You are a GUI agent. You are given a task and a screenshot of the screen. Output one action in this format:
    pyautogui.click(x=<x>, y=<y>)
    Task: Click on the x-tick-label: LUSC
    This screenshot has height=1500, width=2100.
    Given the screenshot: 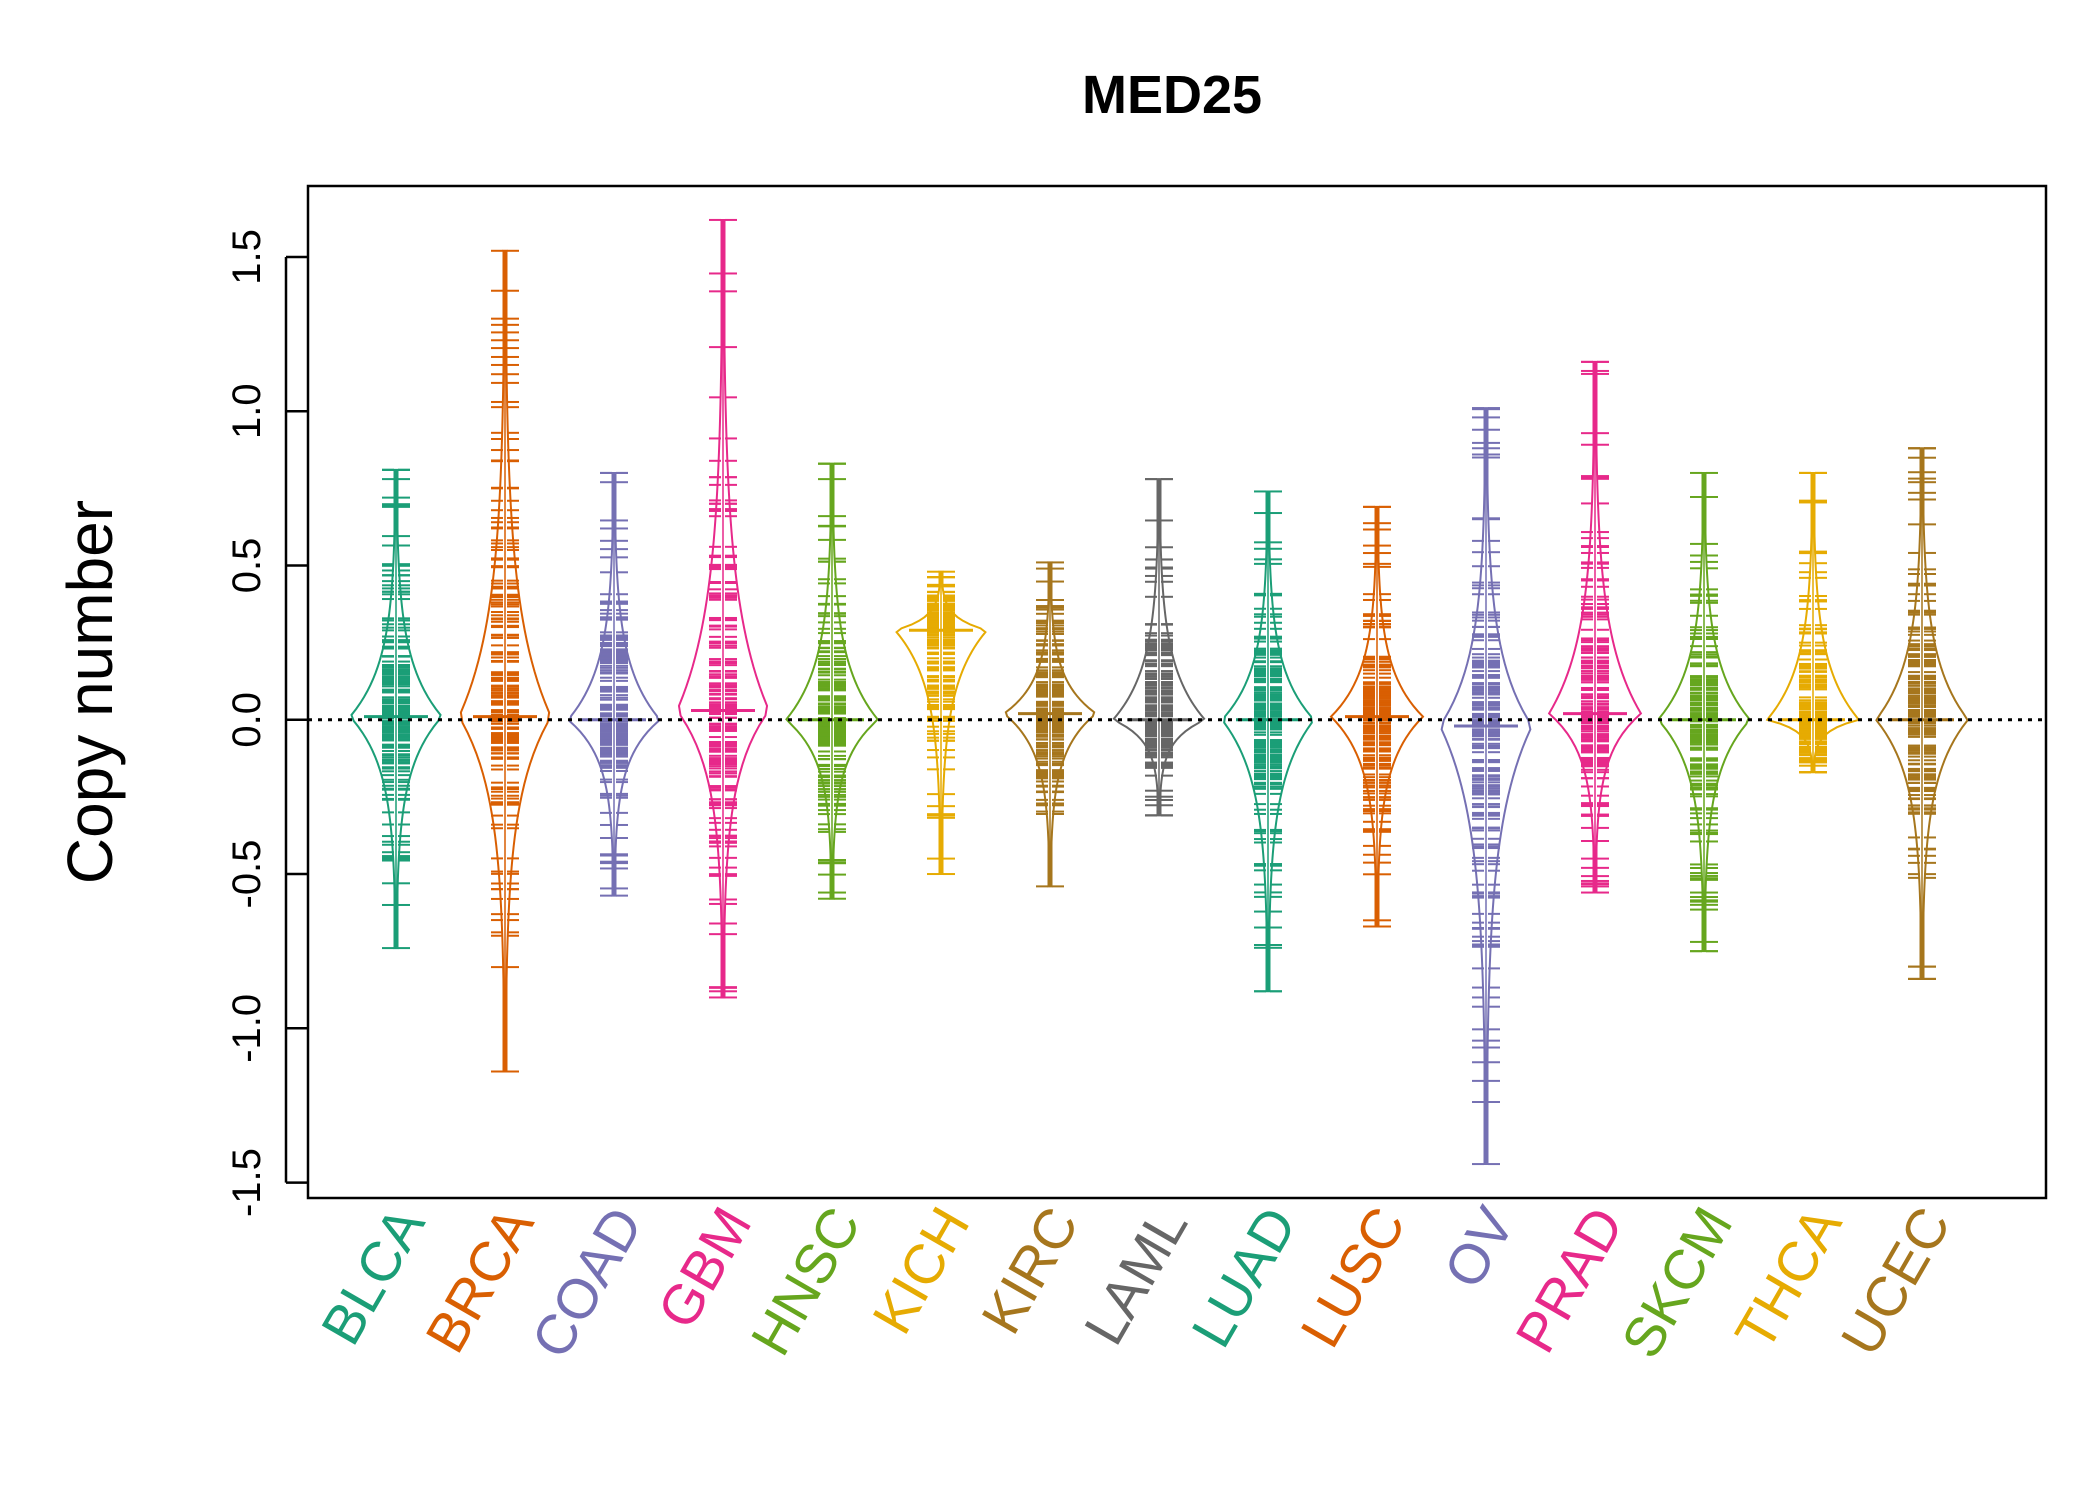 What is the action you would take?
    pyautogui.click(x=1352, y=1277)
    